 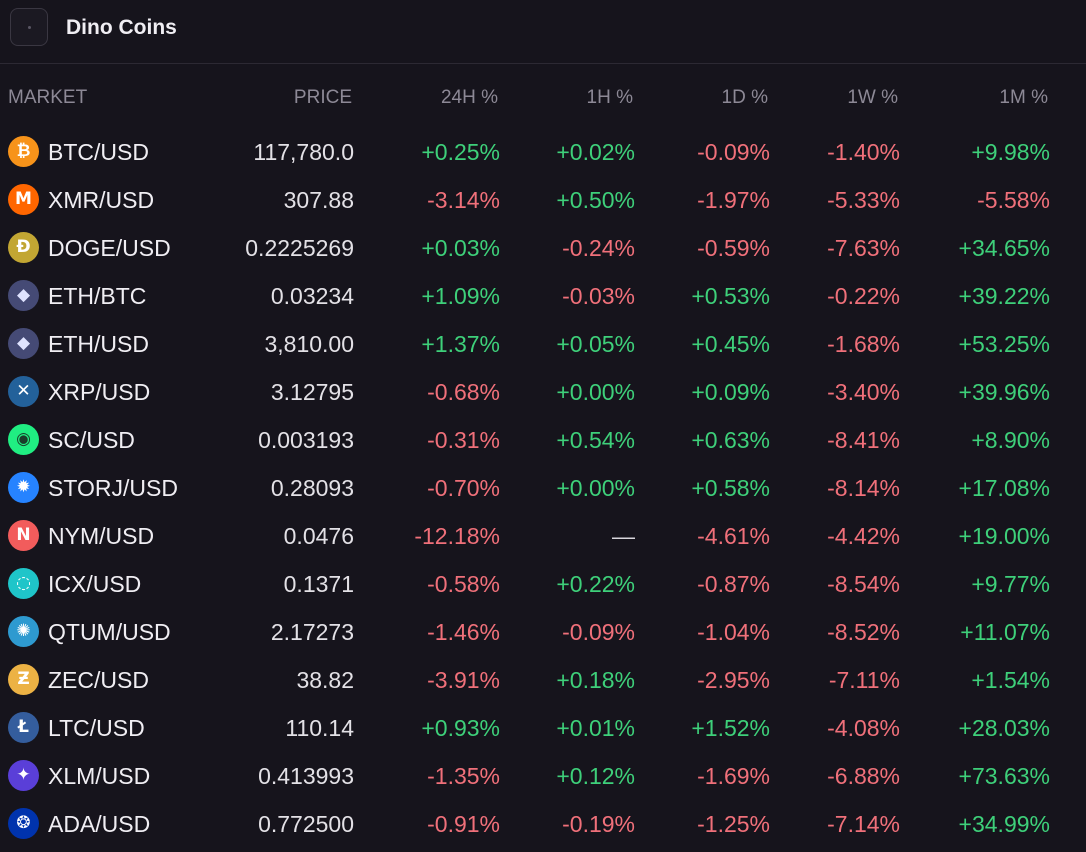 What do you see at coordinates (1004, 248) in the screenshot?
I see `change-1m: +34.65%` at bounding box center [1004, 248].